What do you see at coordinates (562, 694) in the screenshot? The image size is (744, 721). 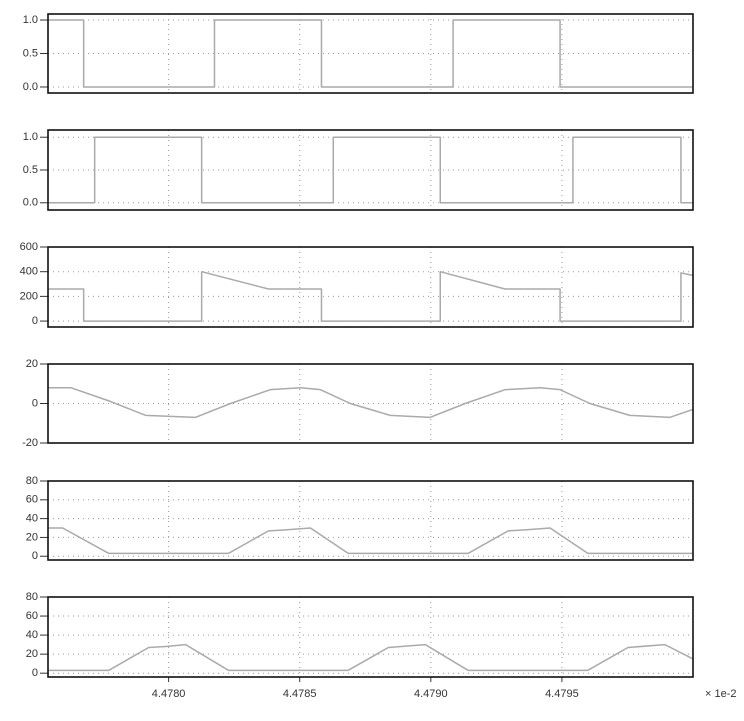 I see `x-tick-label: 4.4795` at bounding box center [562, 694].